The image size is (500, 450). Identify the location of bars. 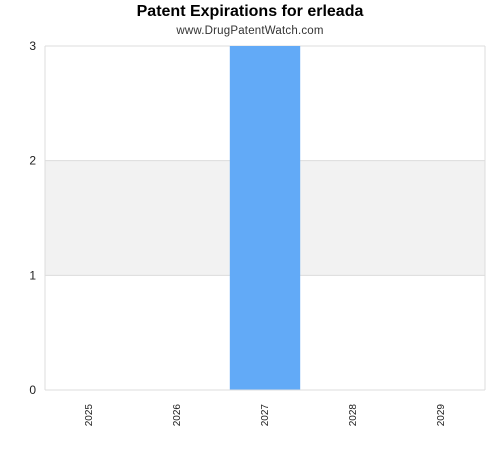
(265, 218).